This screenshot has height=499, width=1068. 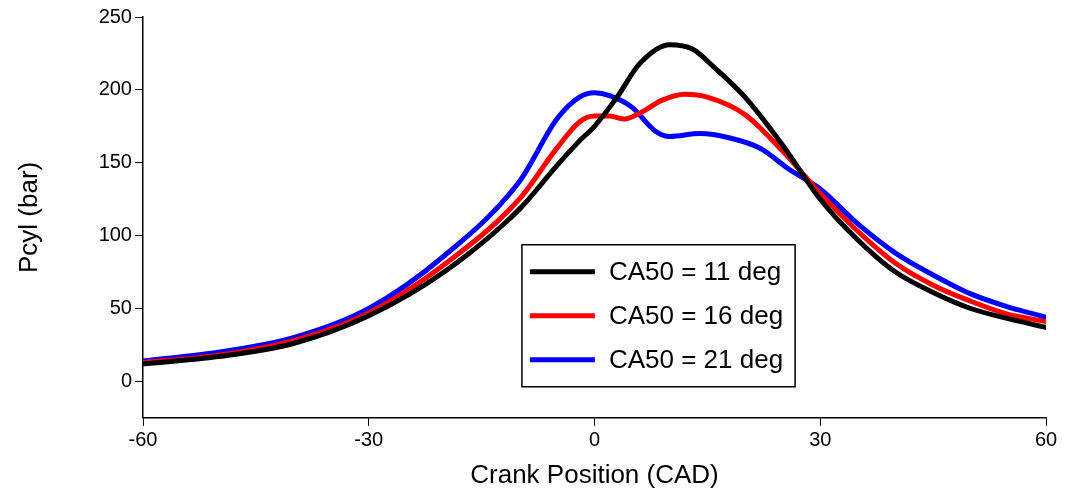 I want to click on x-tick-label: 30, so click(x=820, y=439).